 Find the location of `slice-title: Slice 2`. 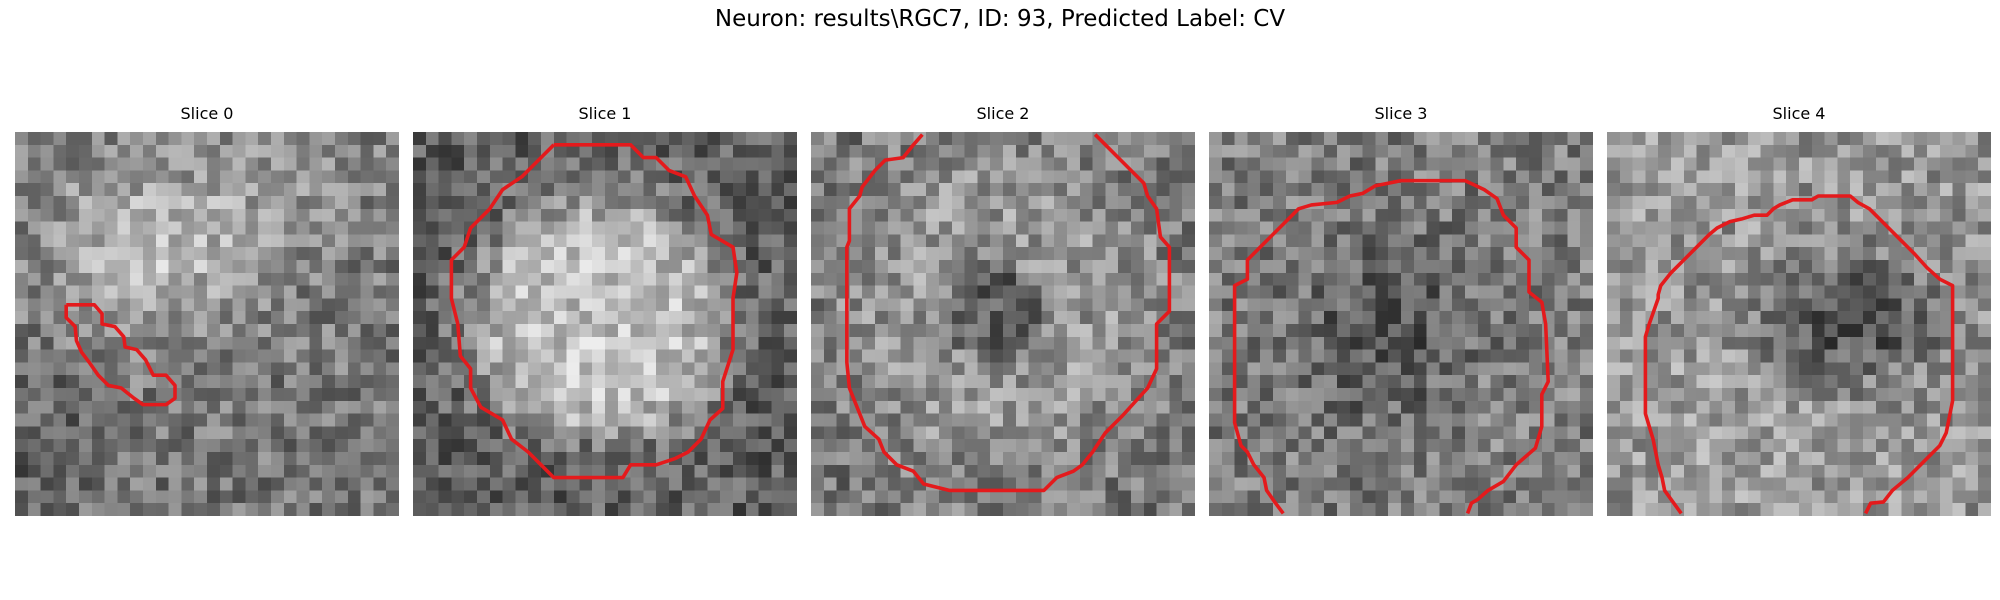

slice-title: Slice 2 is located at coordinates (1003, 113).